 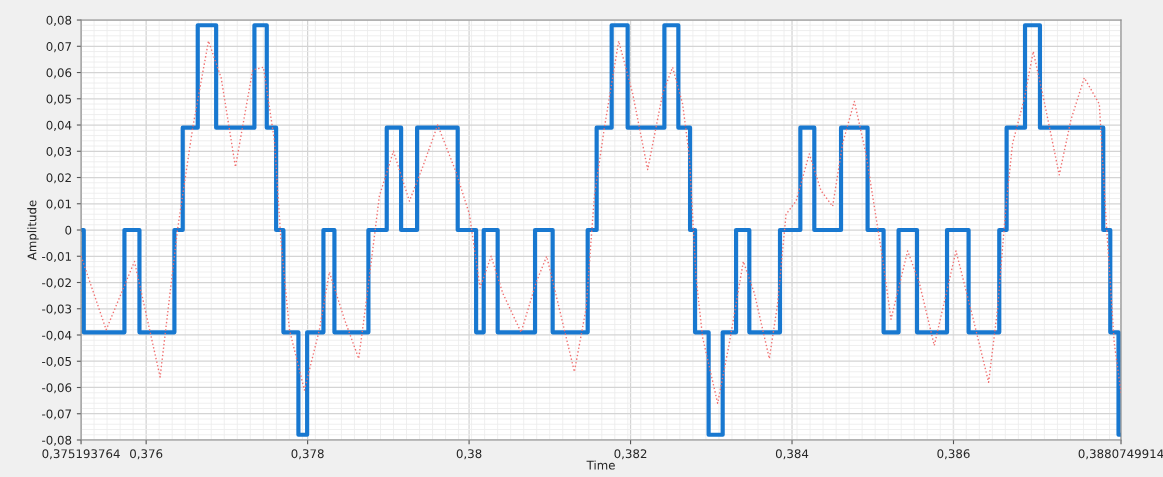 I want to click on y-tick-label: -0,06, so click(x=57, y=388).